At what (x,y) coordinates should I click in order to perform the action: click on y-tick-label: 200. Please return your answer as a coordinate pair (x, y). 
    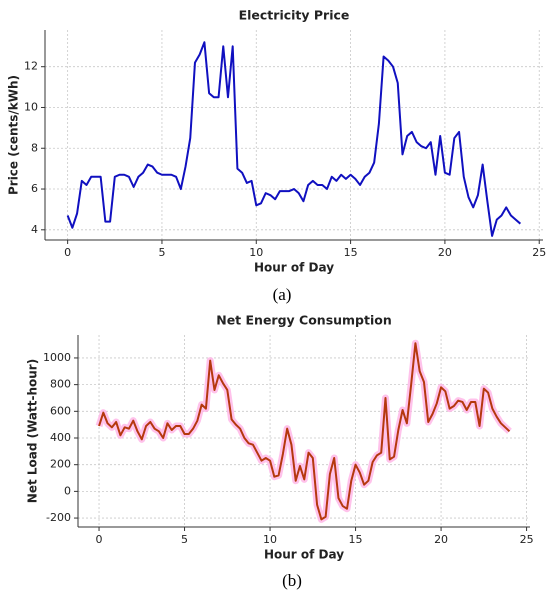
    Looking at the image, I should click on (60, 464).